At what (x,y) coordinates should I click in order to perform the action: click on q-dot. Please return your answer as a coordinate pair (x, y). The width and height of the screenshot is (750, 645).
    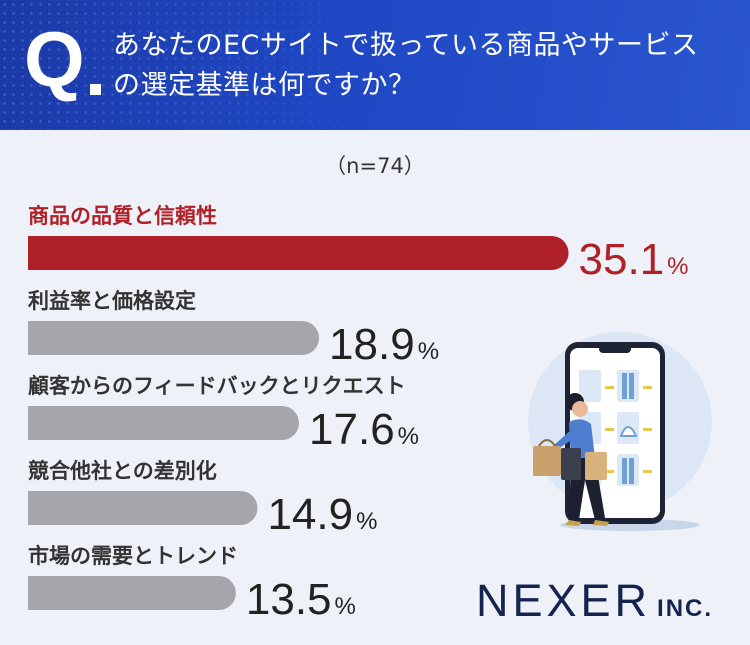
    Looking at the image, I should click on (95, 89).